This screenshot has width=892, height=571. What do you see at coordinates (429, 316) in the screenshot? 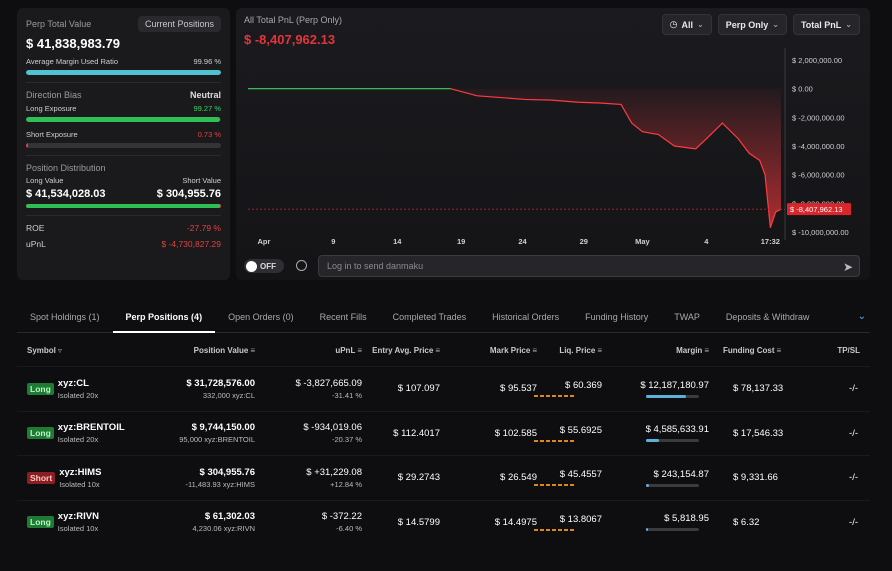
I see `tab-completed-trades: Completed Trades` at bounding box center [429, 316].